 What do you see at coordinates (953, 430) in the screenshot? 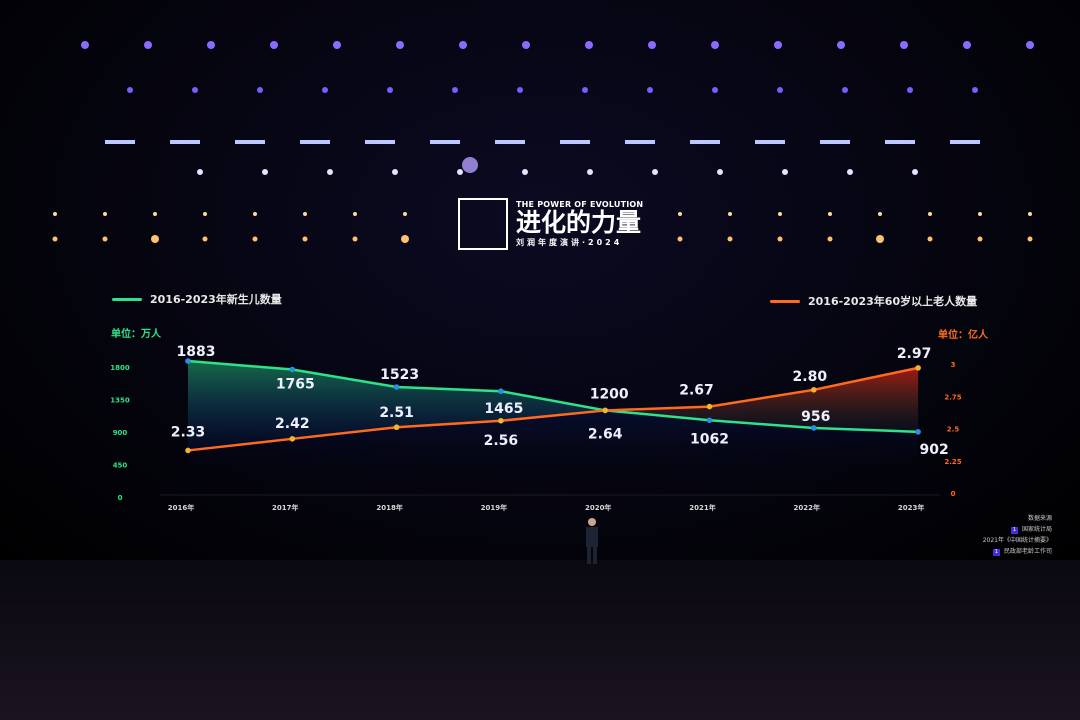
I see `right-axis-tick: 2.5` at bounding box center [953, 430].